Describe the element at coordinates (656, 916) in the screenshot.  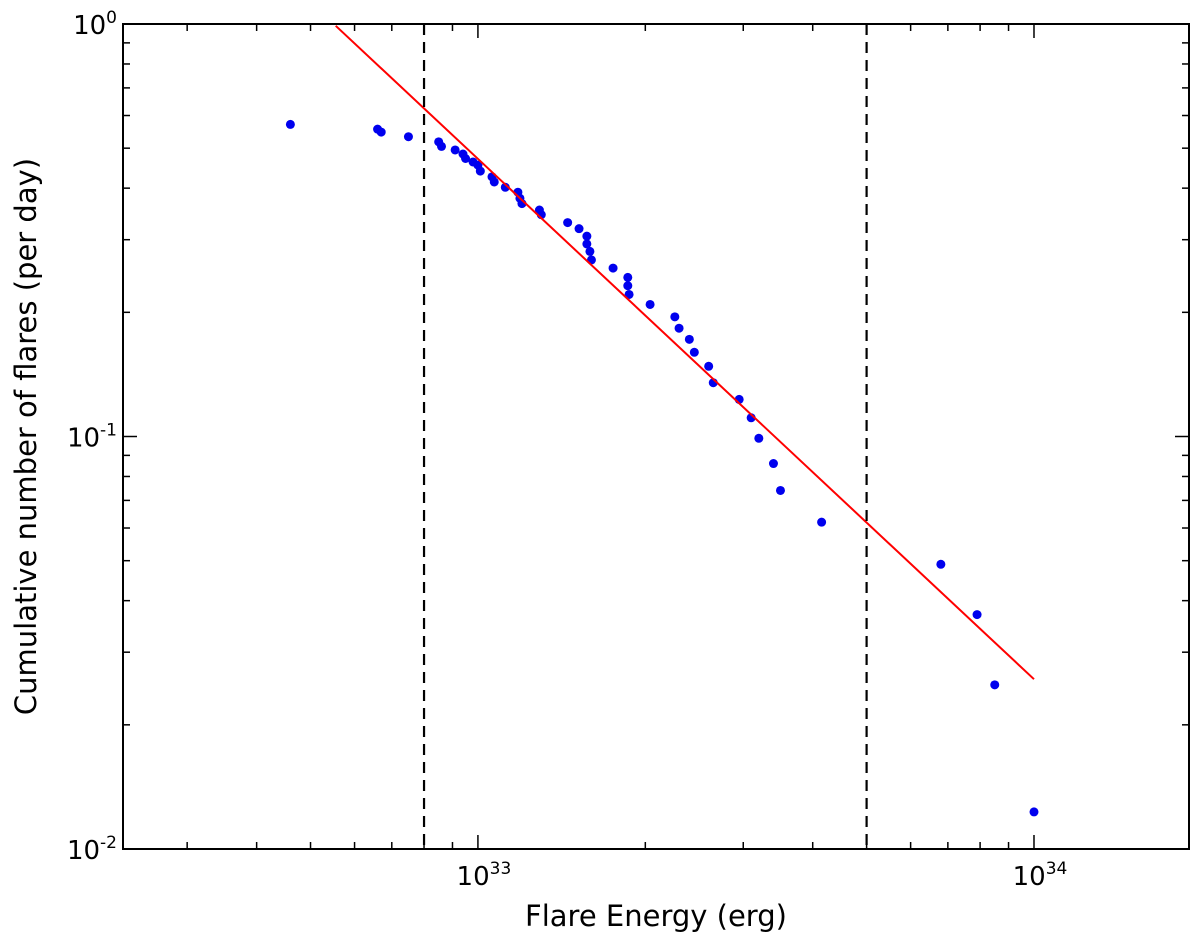
I see `x-axis-label: Flare Energy (erg)` at that location.